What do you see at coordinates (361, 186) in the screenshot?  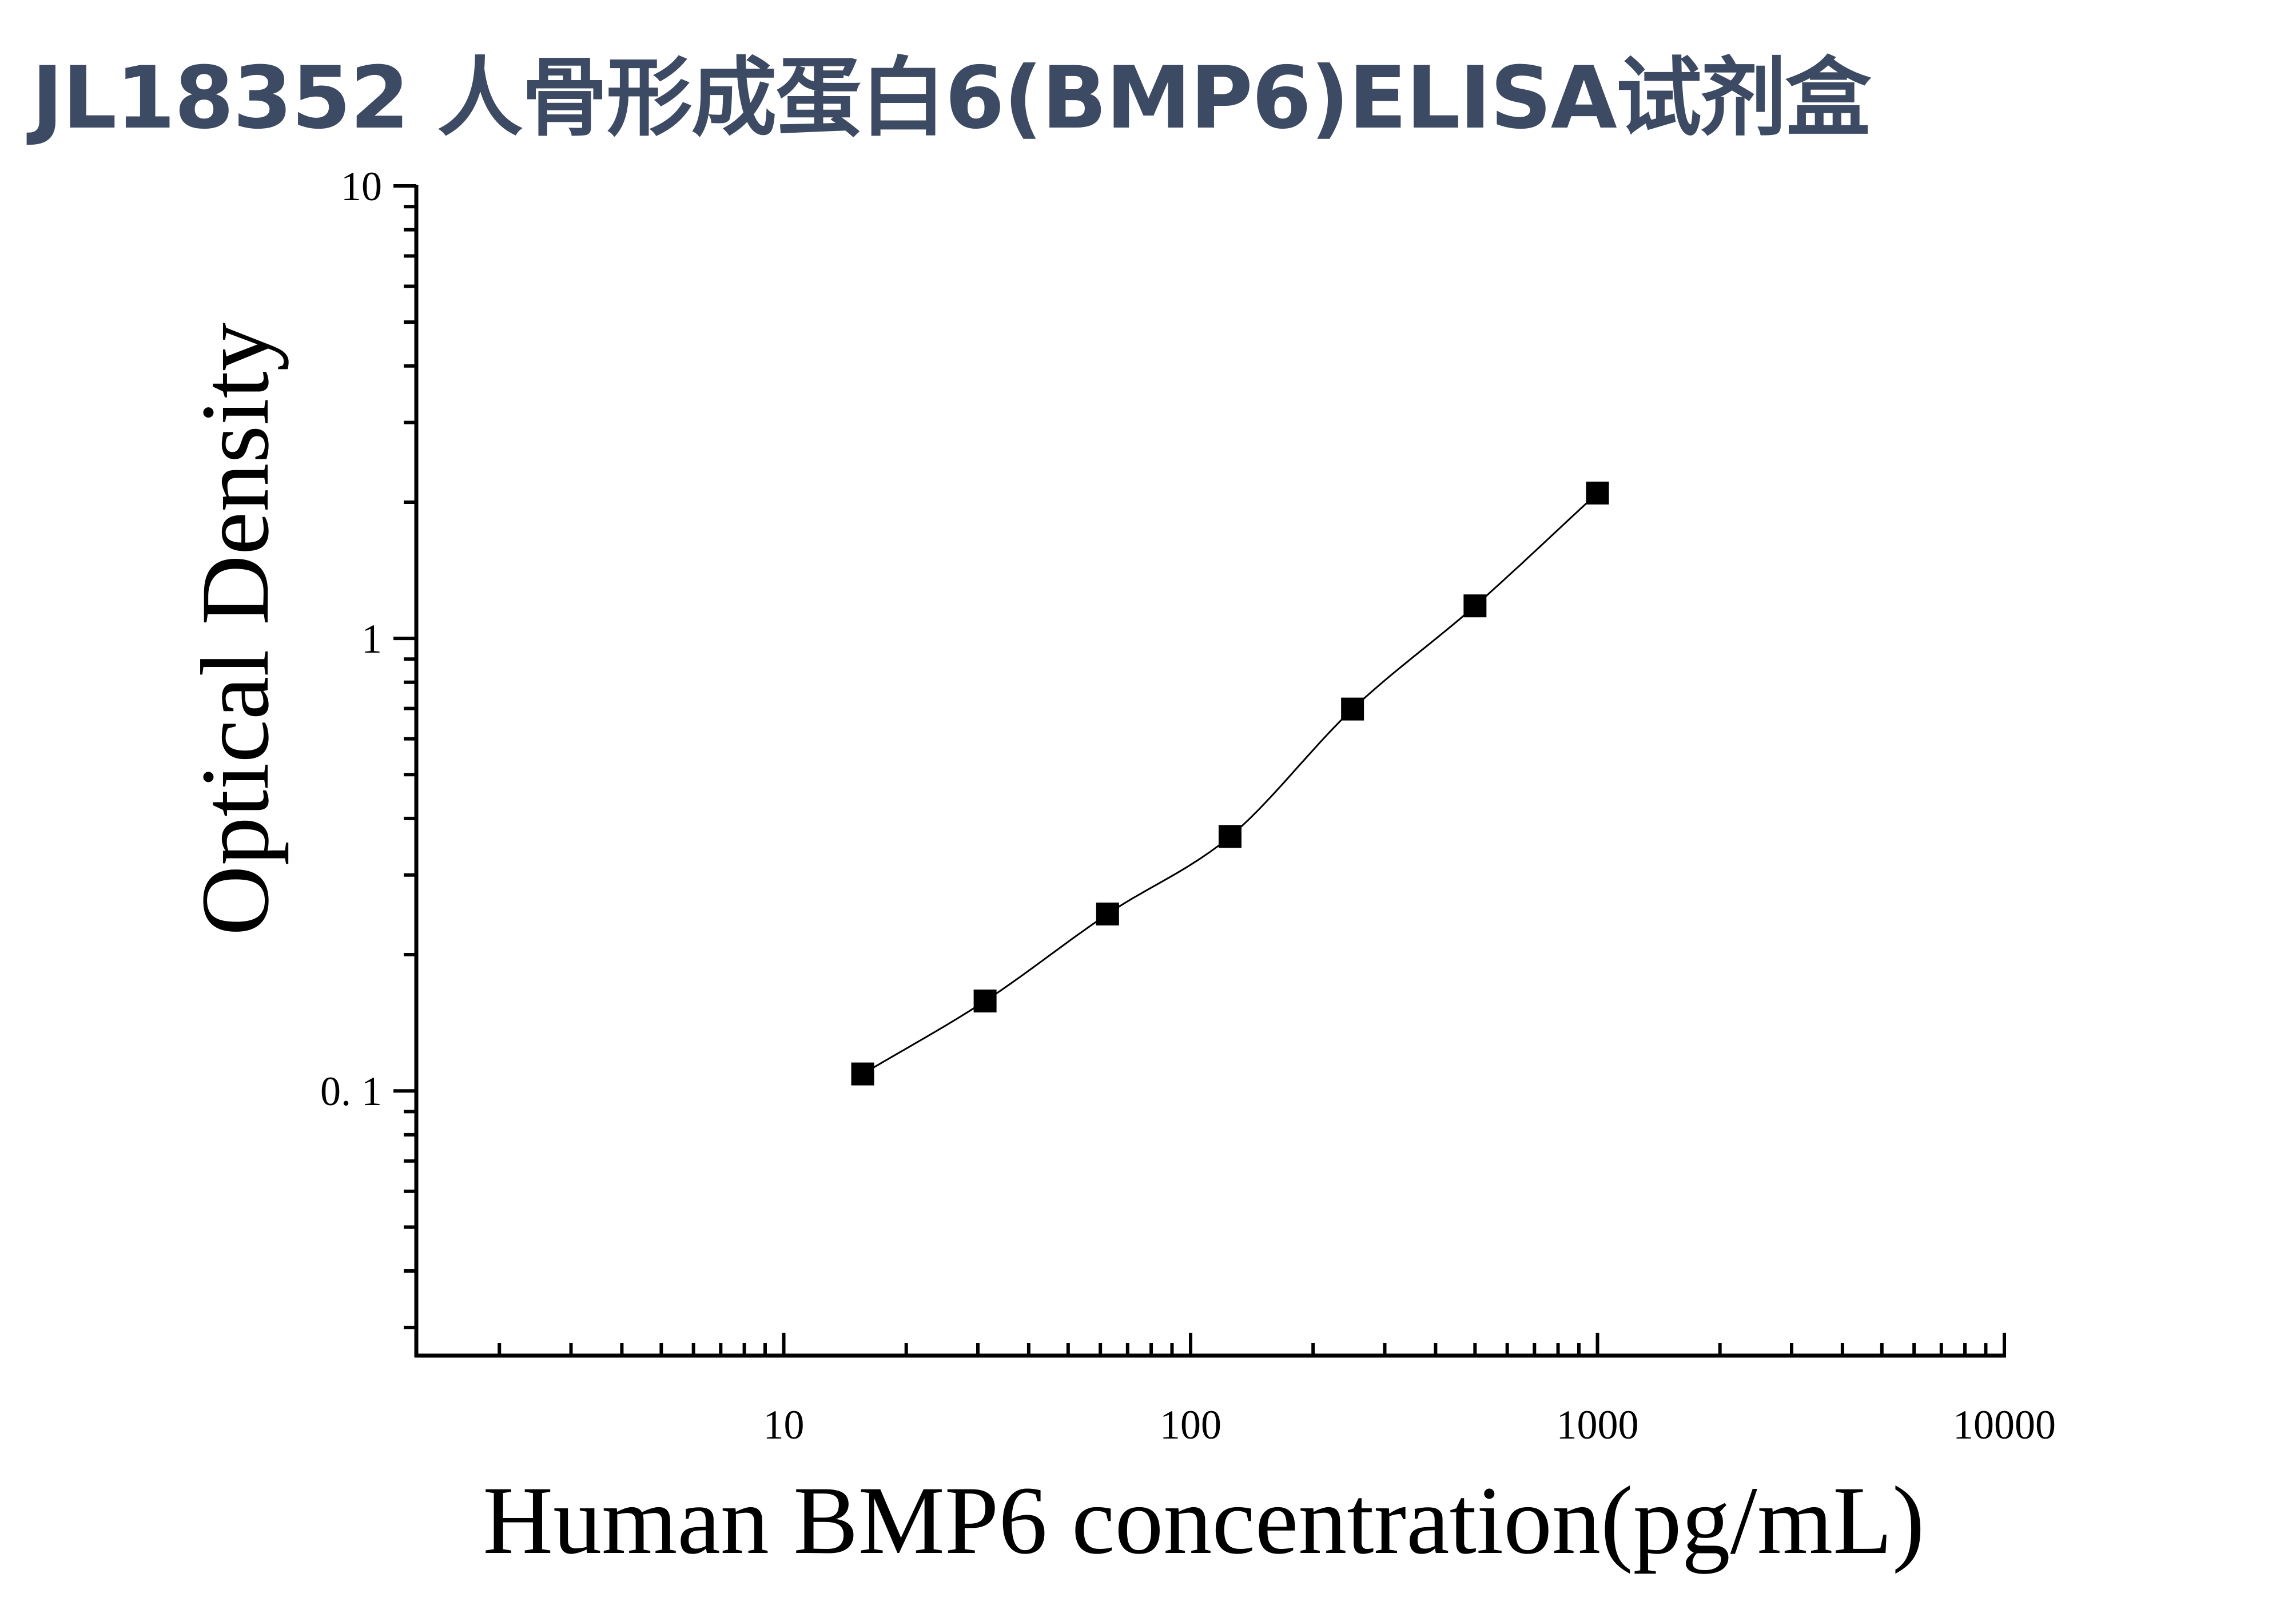 I see `y-tick-label: 10` at bounding box center [361, 186].